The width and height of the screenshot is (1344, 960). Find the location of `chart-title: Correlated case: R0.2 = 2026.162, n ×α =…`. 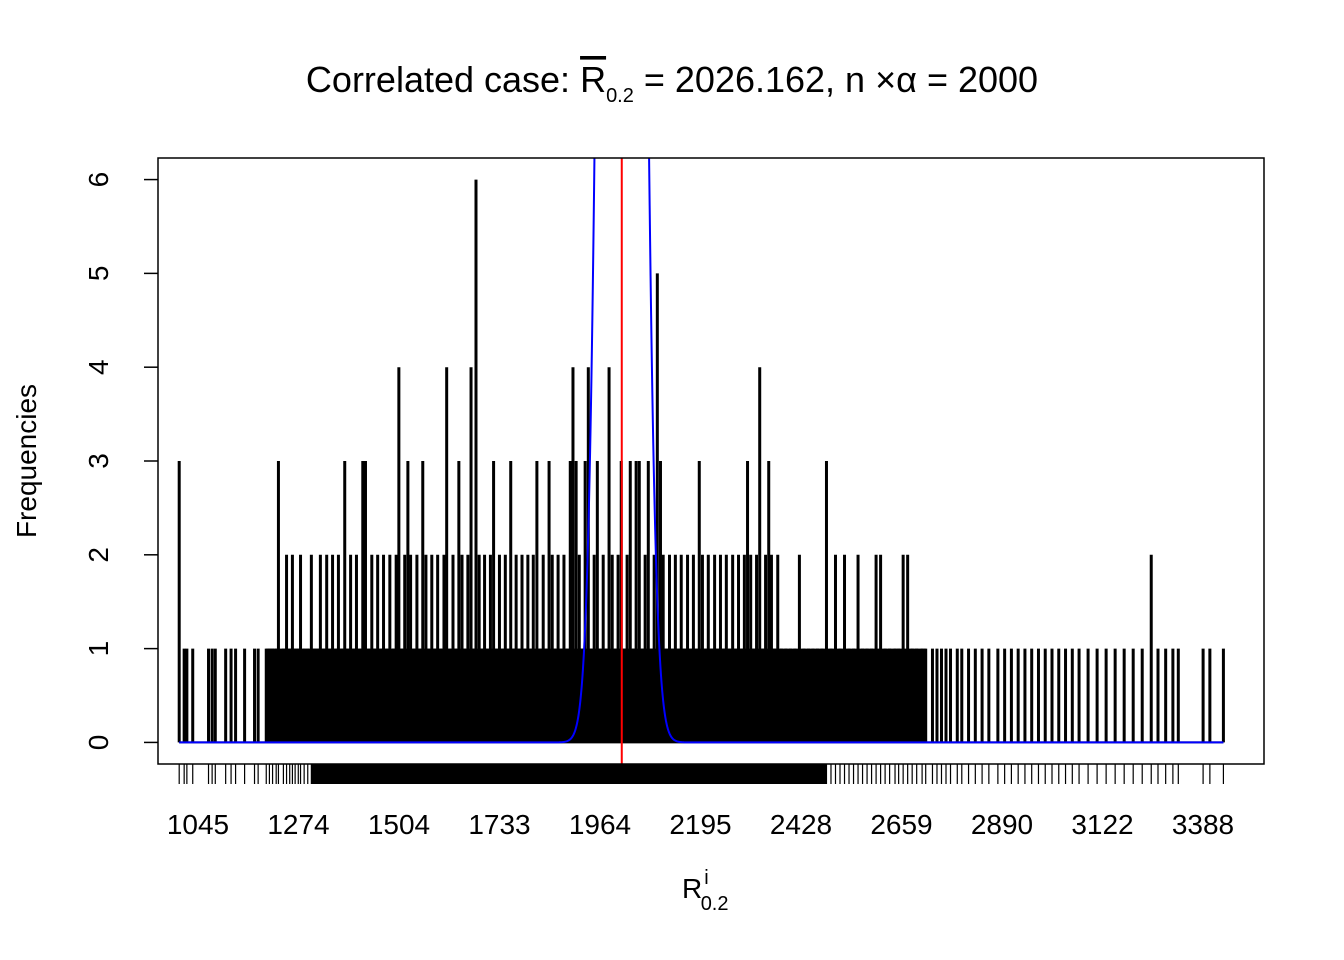

chart-title: Correlated case: R0.2 = 2026.162, n ×α =… is located at coordinates (672, 83).